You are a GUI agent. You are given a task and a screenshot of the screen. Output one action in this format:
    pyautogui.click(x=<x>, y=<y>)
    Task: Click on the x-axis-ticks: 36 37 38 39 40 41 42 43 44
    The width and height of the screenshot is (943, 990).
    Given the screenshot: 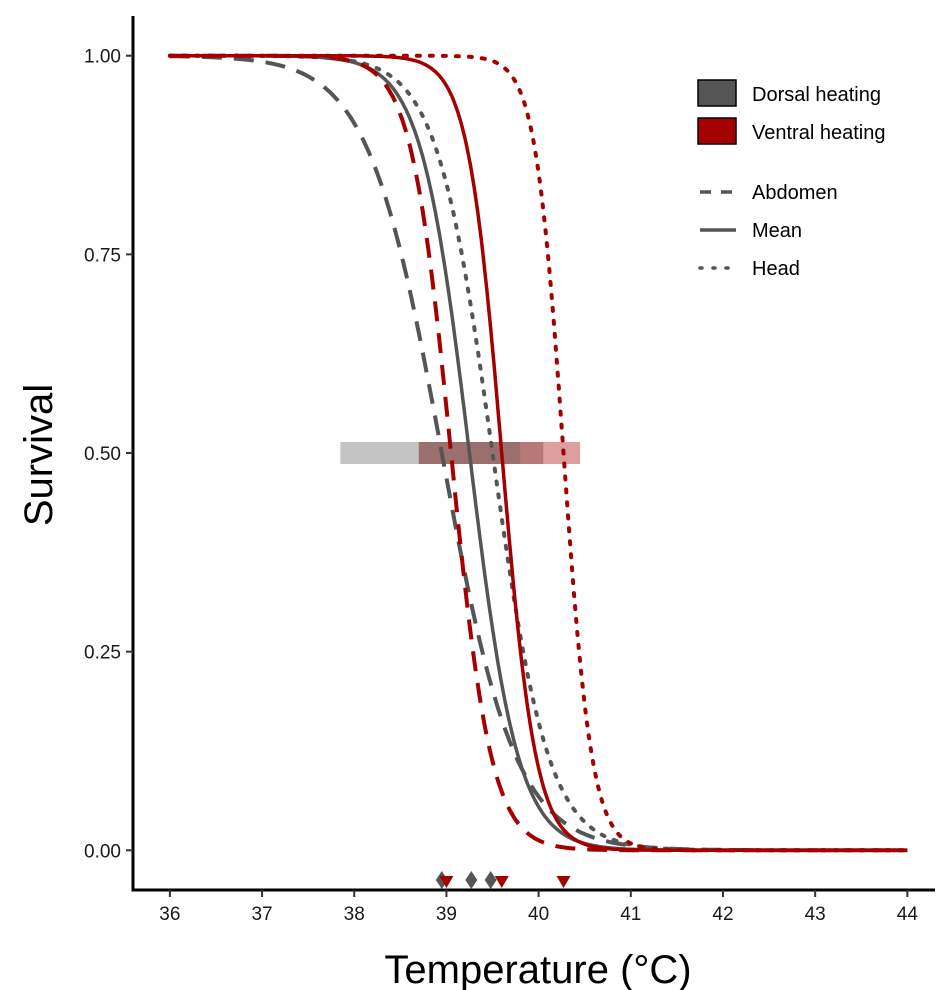 What is the action you would take?
    pyautogui.click(x=538, y=907)
    